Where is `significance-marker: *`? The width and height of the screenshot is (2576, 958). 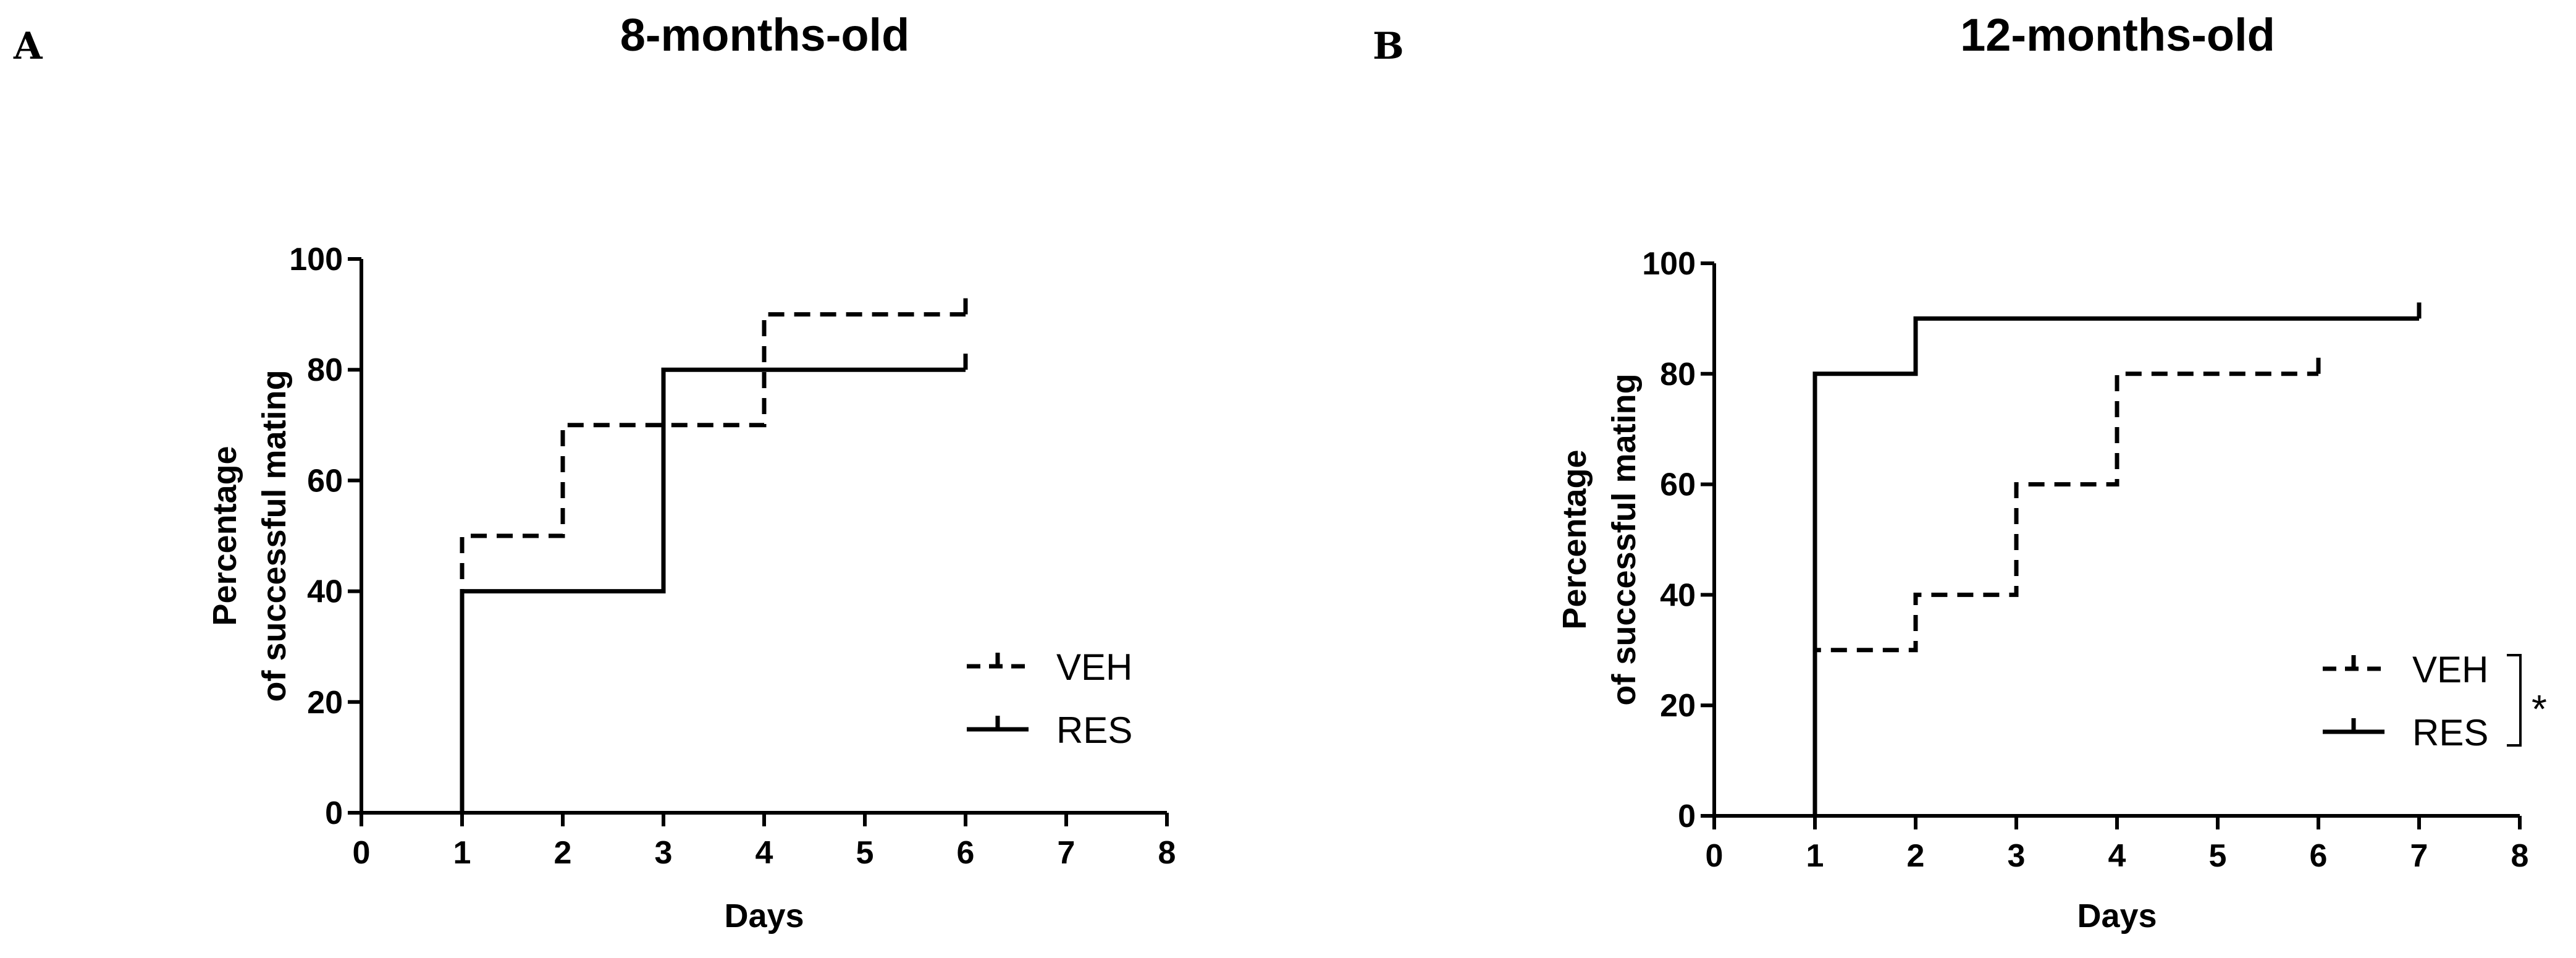 significance-marker: * is located at coordinates (2539, 709).